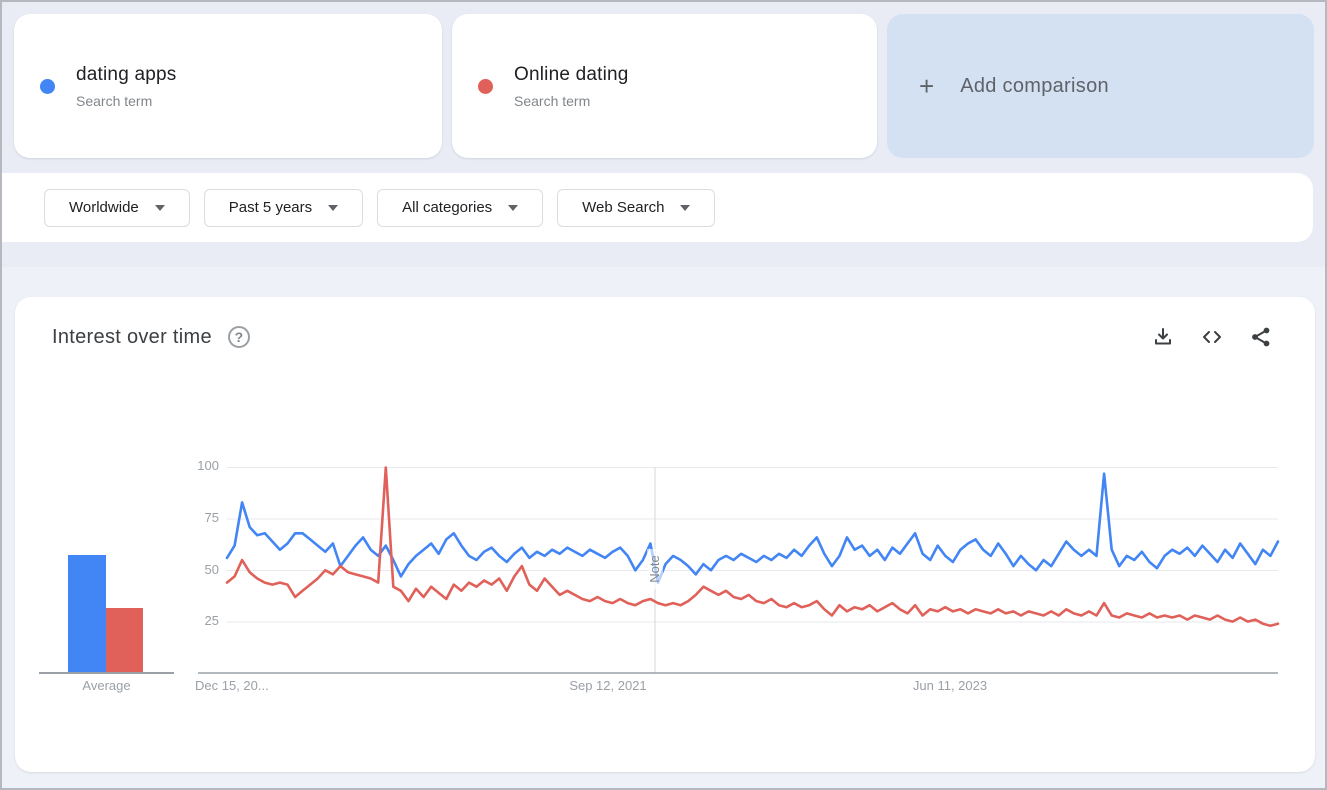 Image resolution: width=1327 pixels, height=790 pixels. I want to click on x-label-middle: Sep 12, 2021, so click(608, 685).